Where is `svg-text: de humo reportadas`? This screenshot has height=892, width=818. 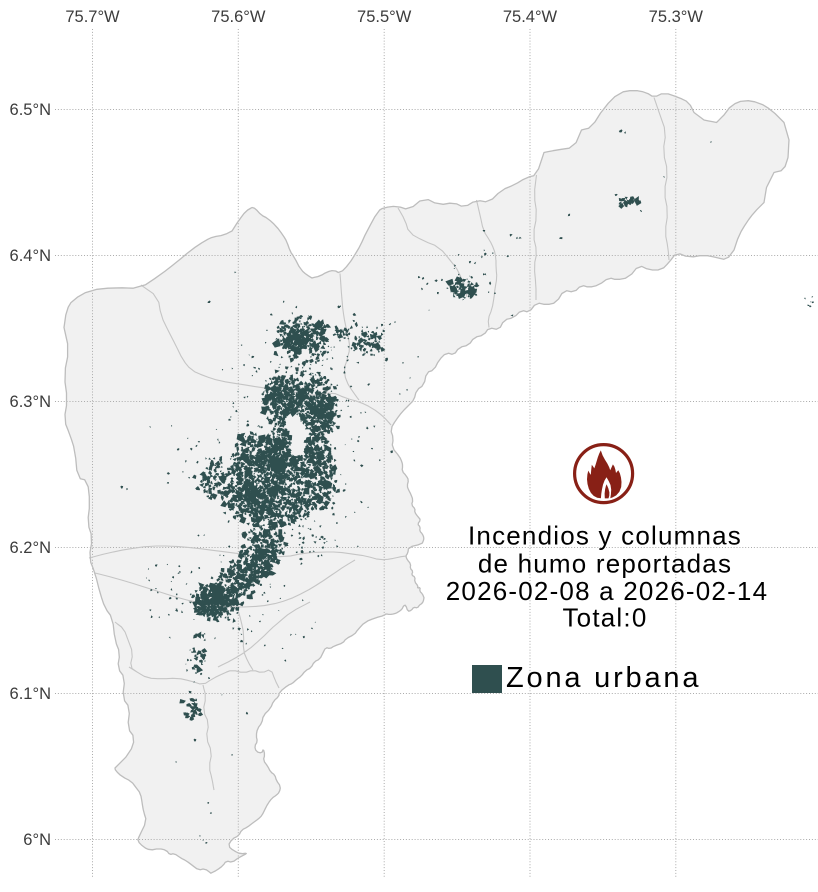 svg-text: de humo reportadas is located at coordinates (605, 564).